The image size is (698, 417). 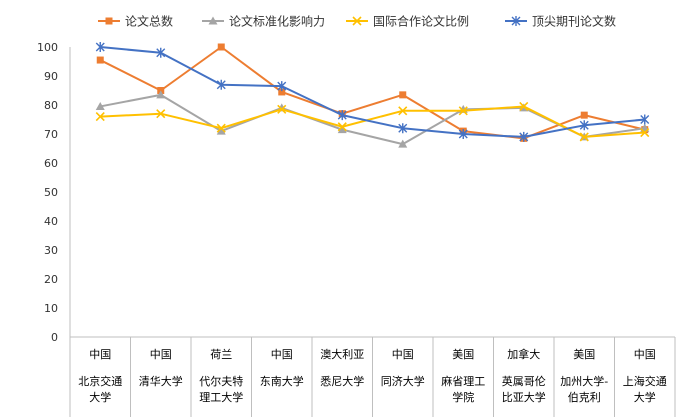 I want to click on y-tick-label: 50, so click(x=51, y=192).